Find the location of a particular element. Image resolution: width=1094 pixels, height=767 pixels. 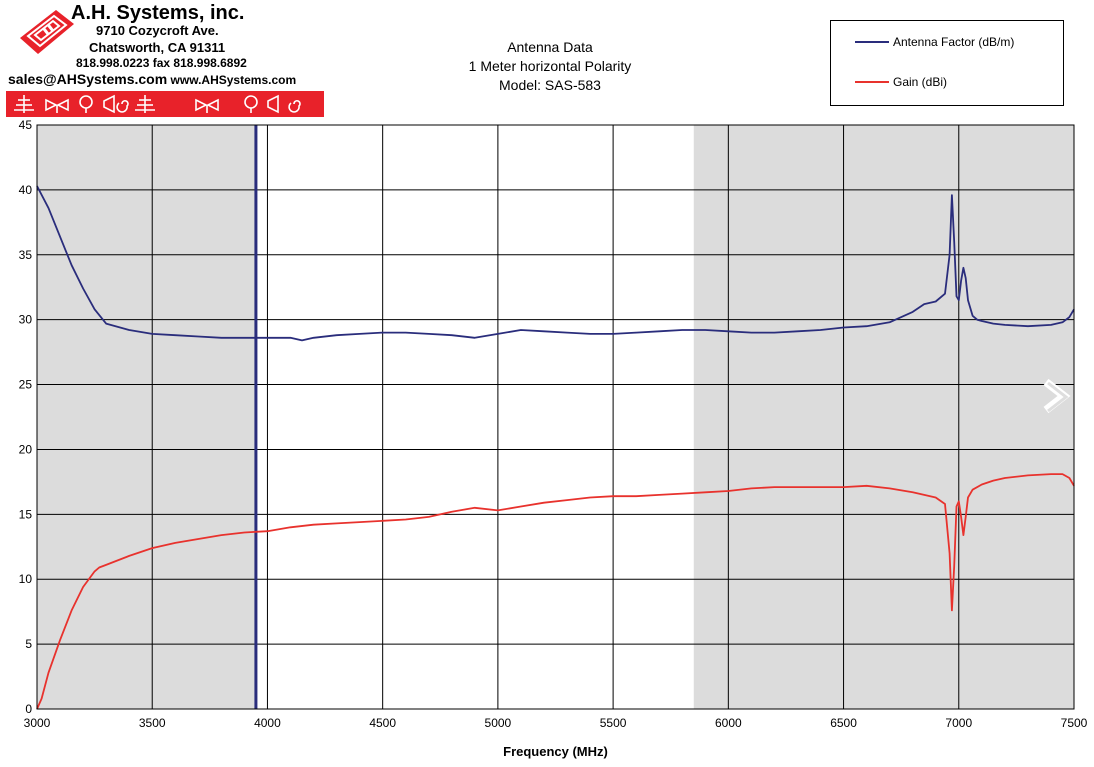

legend-label-antenna-factor: Antenna Factor (dB/m) is located at coordinates (954, 42).